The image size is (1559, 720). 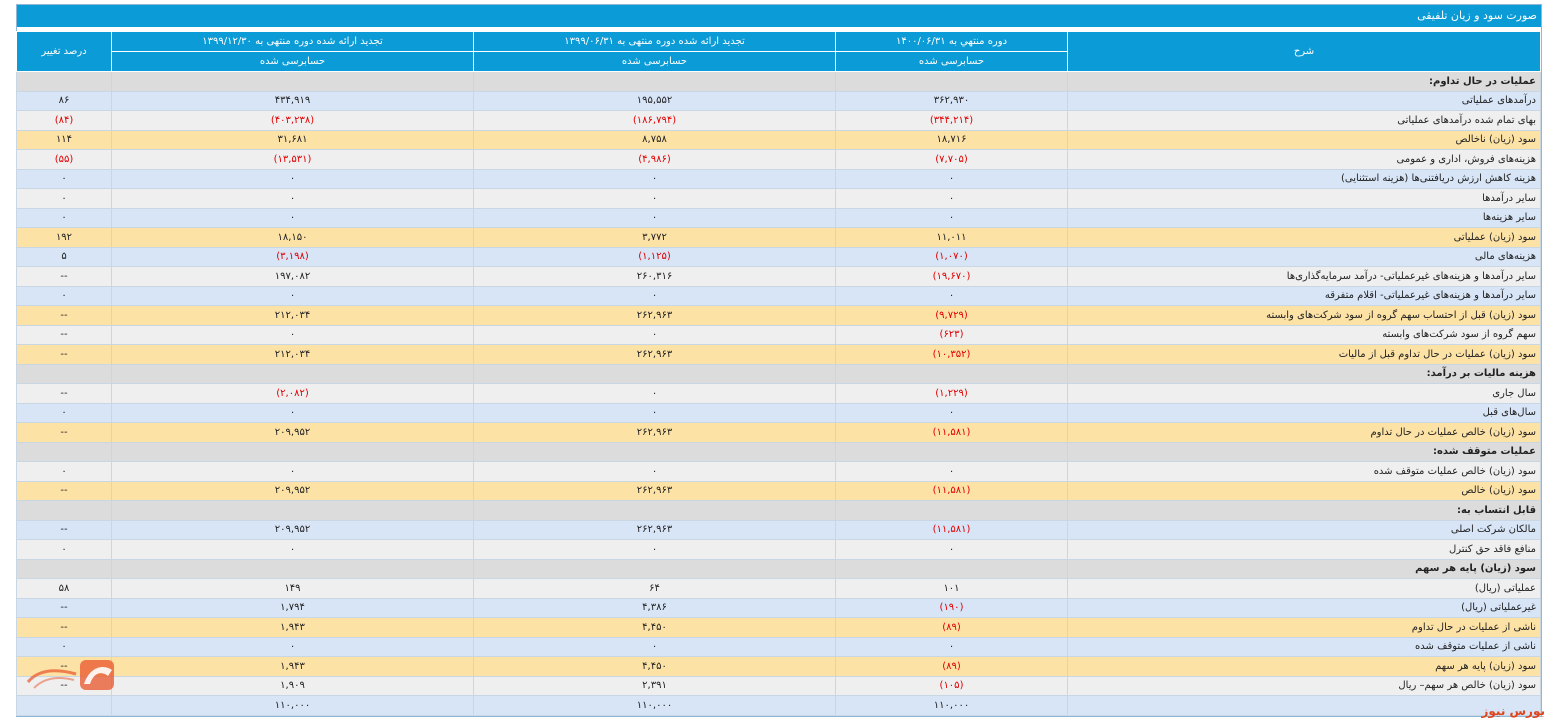 I want to click on row-description: هزینه مالیات بر درآمد:, so click(x=1304, y=373).